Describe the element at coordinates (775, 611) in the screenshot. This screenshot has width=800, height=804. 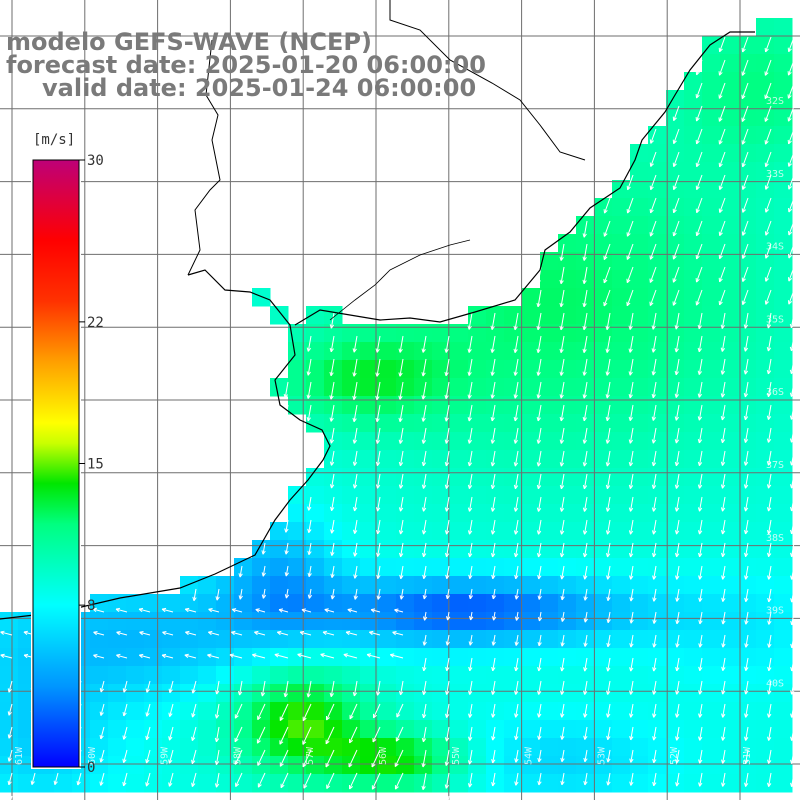
I see `latitude-label: 39S` at that location.